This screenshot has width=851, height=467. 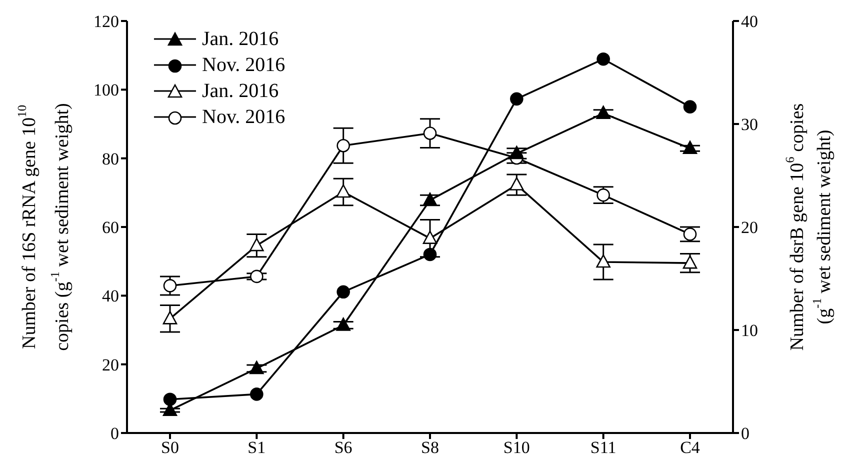 What do you see at coordinates (749, 330) in the screenshot?
I see `y2-tick-label: 10` at bounding box center [749, 330].